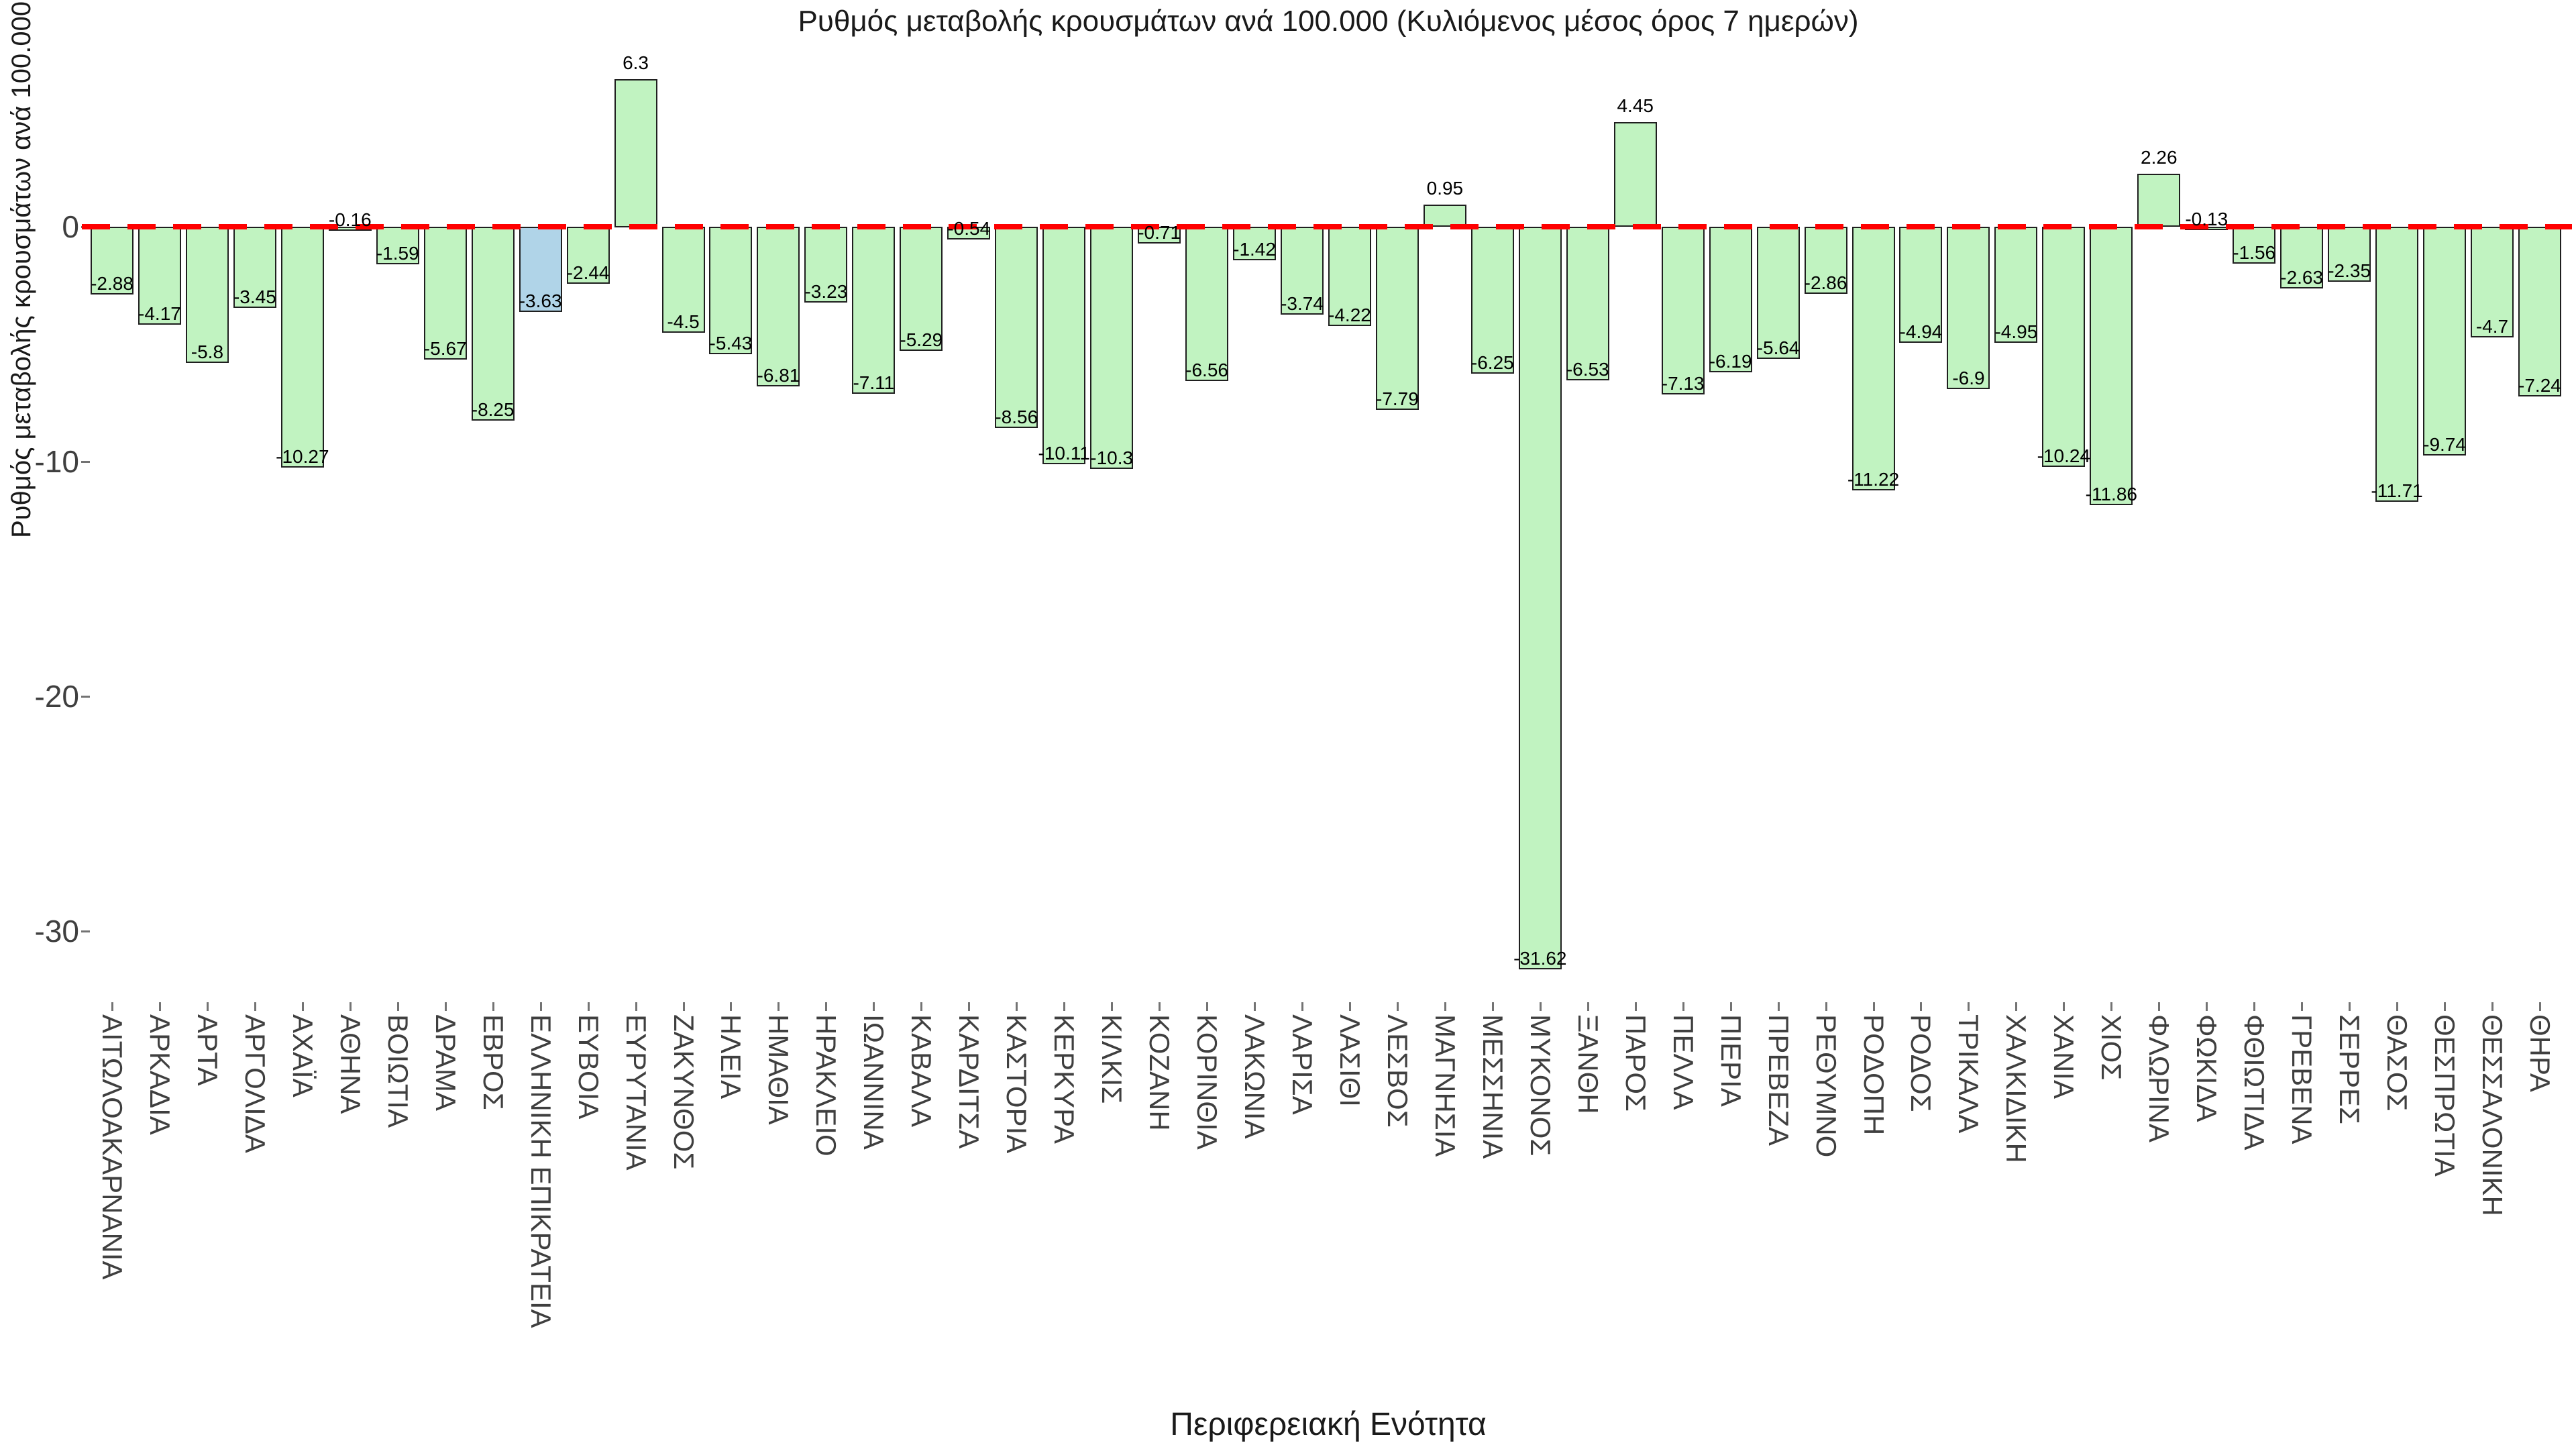  What do you see at coordinates (1921, 331) in the screenshot?
I see `bar-value-label: -4.94` at bounding box center [1921, 331].